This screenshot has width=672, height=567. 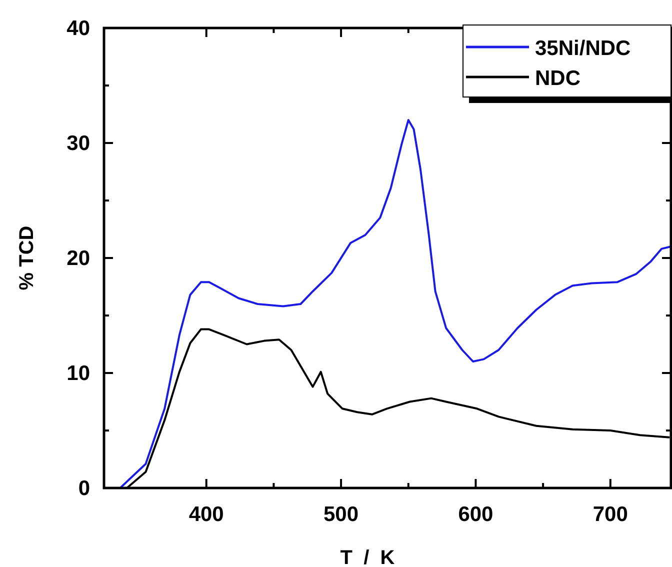 I want to click on x-tick-label: 600, so click(x=476, y=514).